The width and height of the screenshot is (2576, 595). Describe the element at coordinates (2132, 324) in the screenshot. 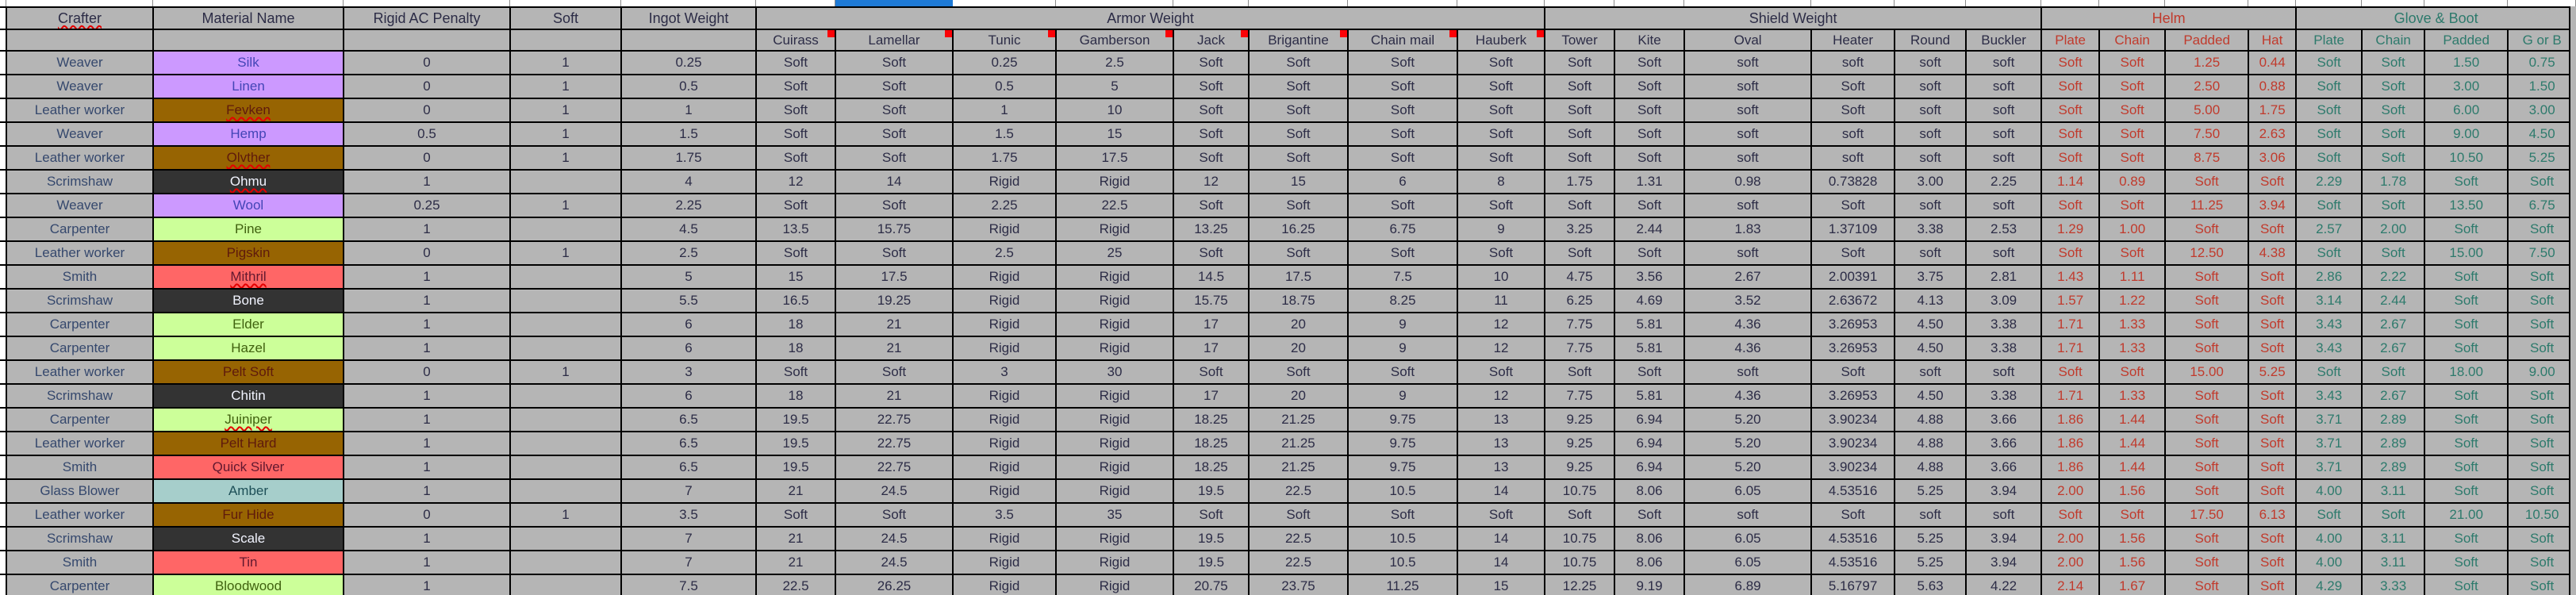

I see `cell-helm-chain: 1.33` at that location.